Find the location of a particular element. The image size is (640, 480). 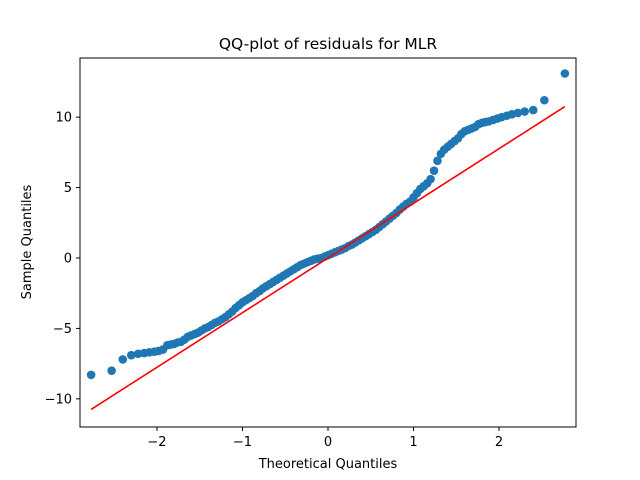

y-axis-label: Sample Quantiles is located at coordinates (27, 241).